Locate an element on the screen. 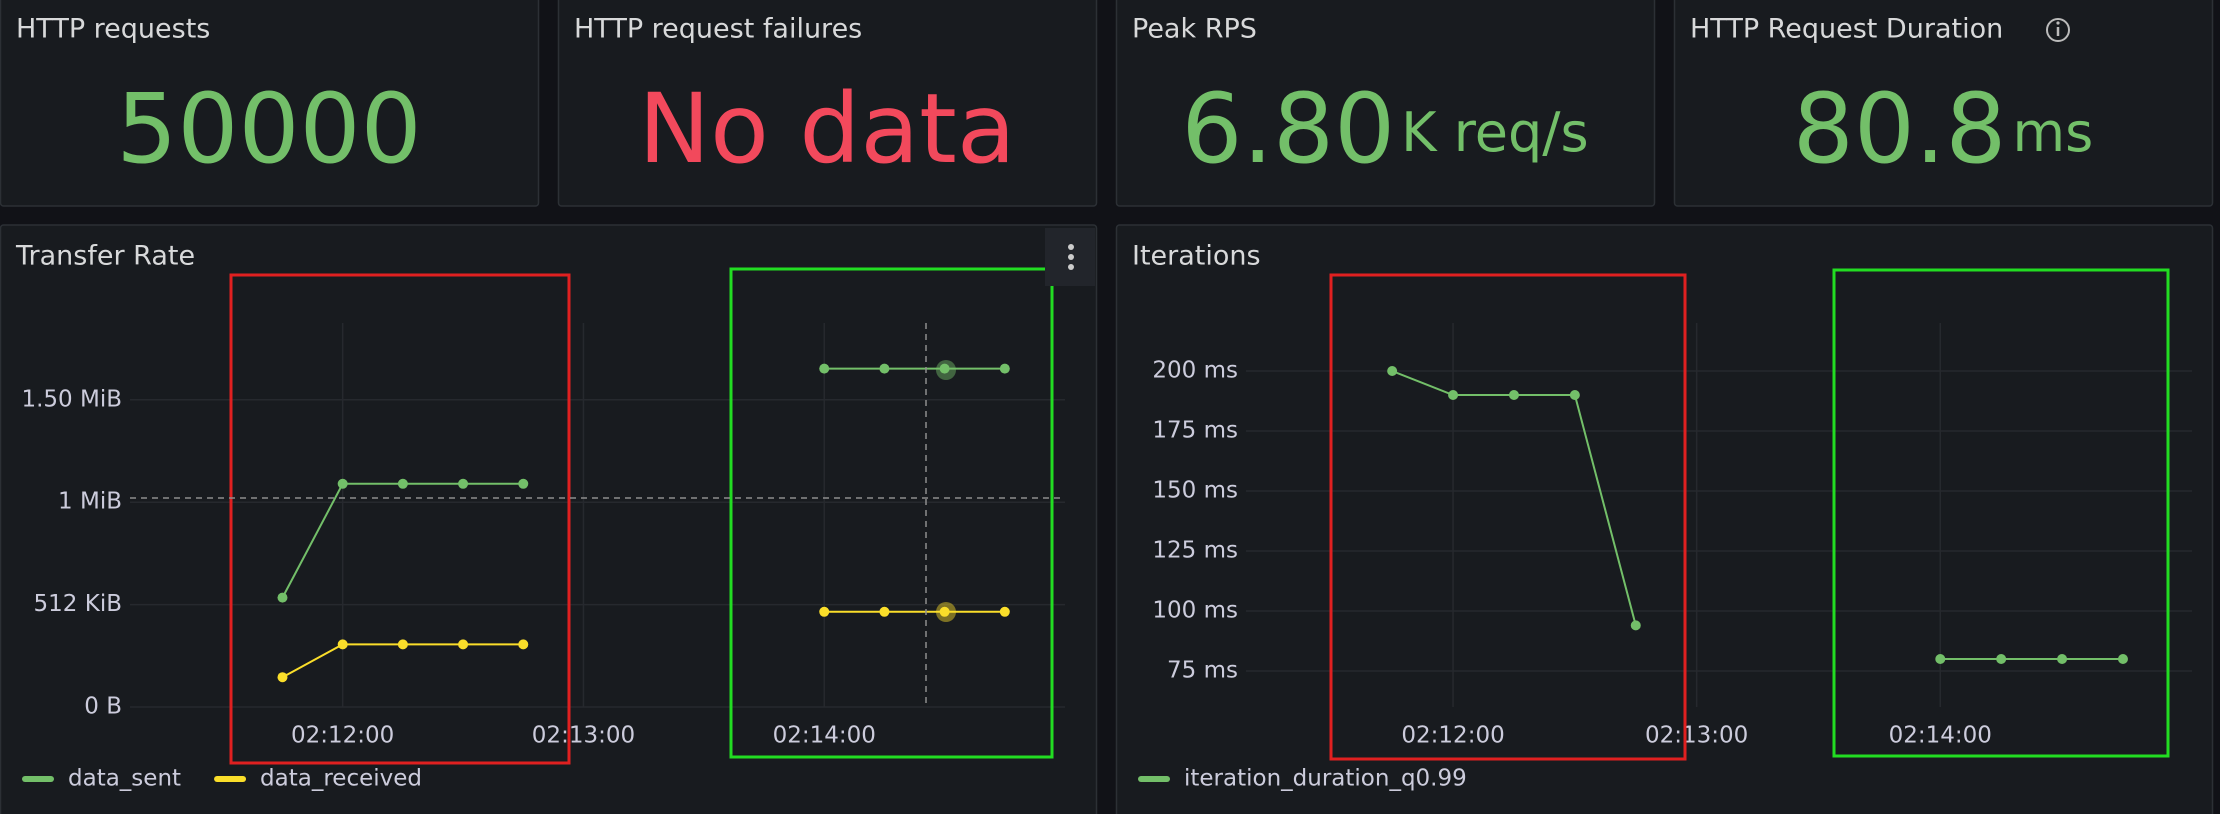 The image size is (2220, 814). stat-value: 6.80 K req/s is located at coordinates (1384, 129).